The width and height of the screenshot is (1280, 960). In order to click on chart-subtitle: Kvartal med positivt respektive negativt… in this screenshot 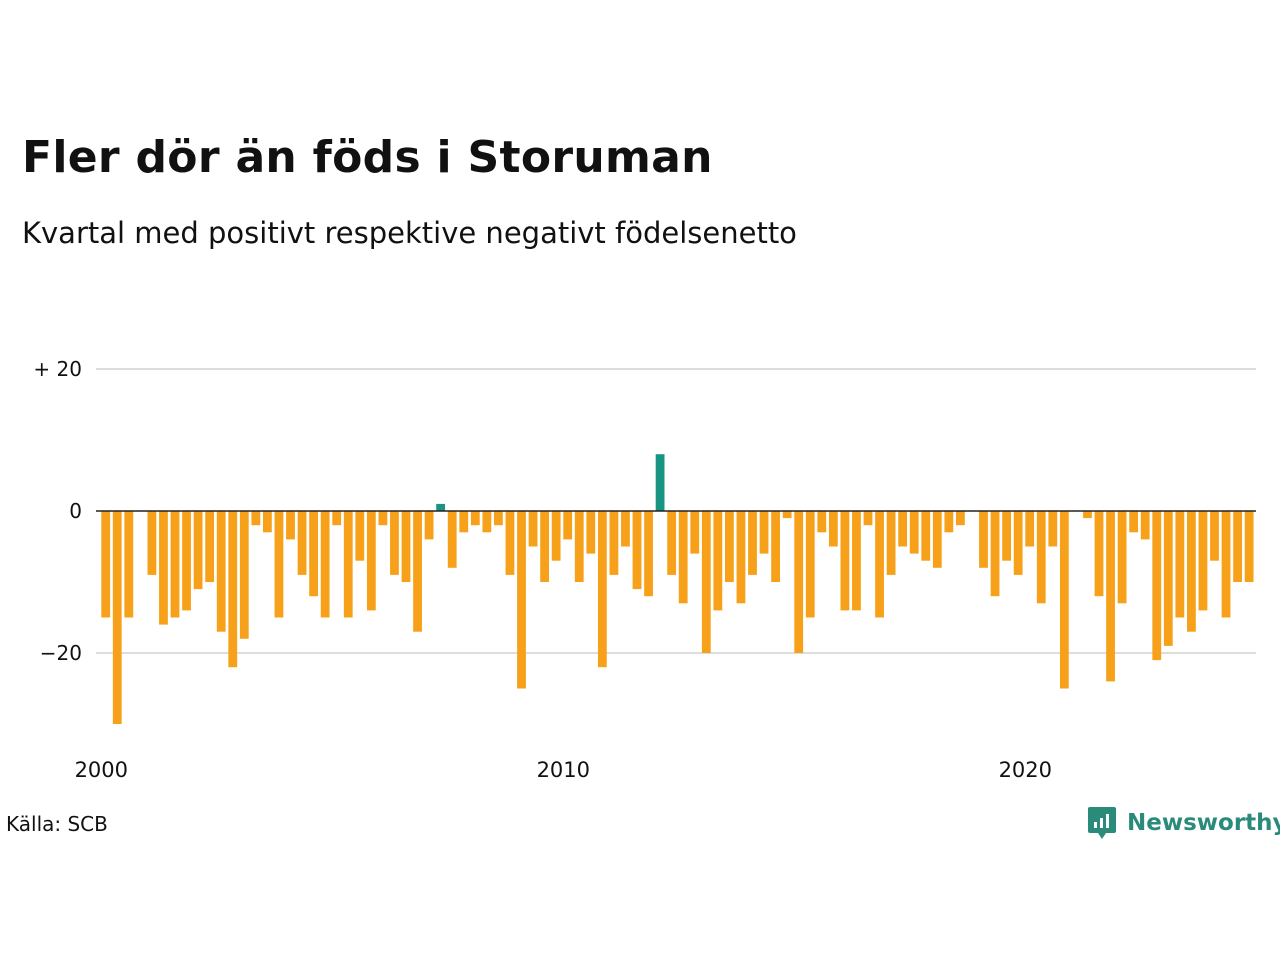, I will do `click(409, 233)`.